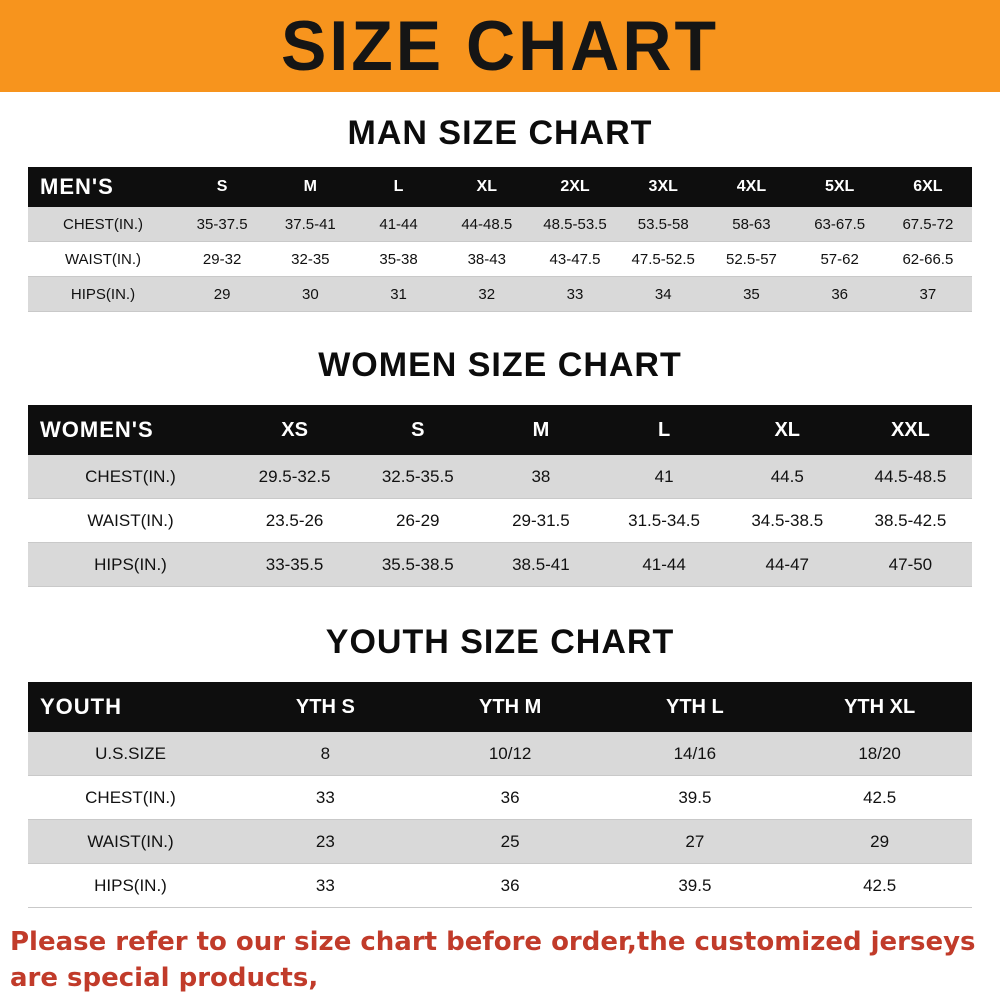 This screenshot has height=1000, width=1000. What do you see at coordinates (541, 476) in the screenshot?
I see `size-value: 38` at bounding box center [541, 476].